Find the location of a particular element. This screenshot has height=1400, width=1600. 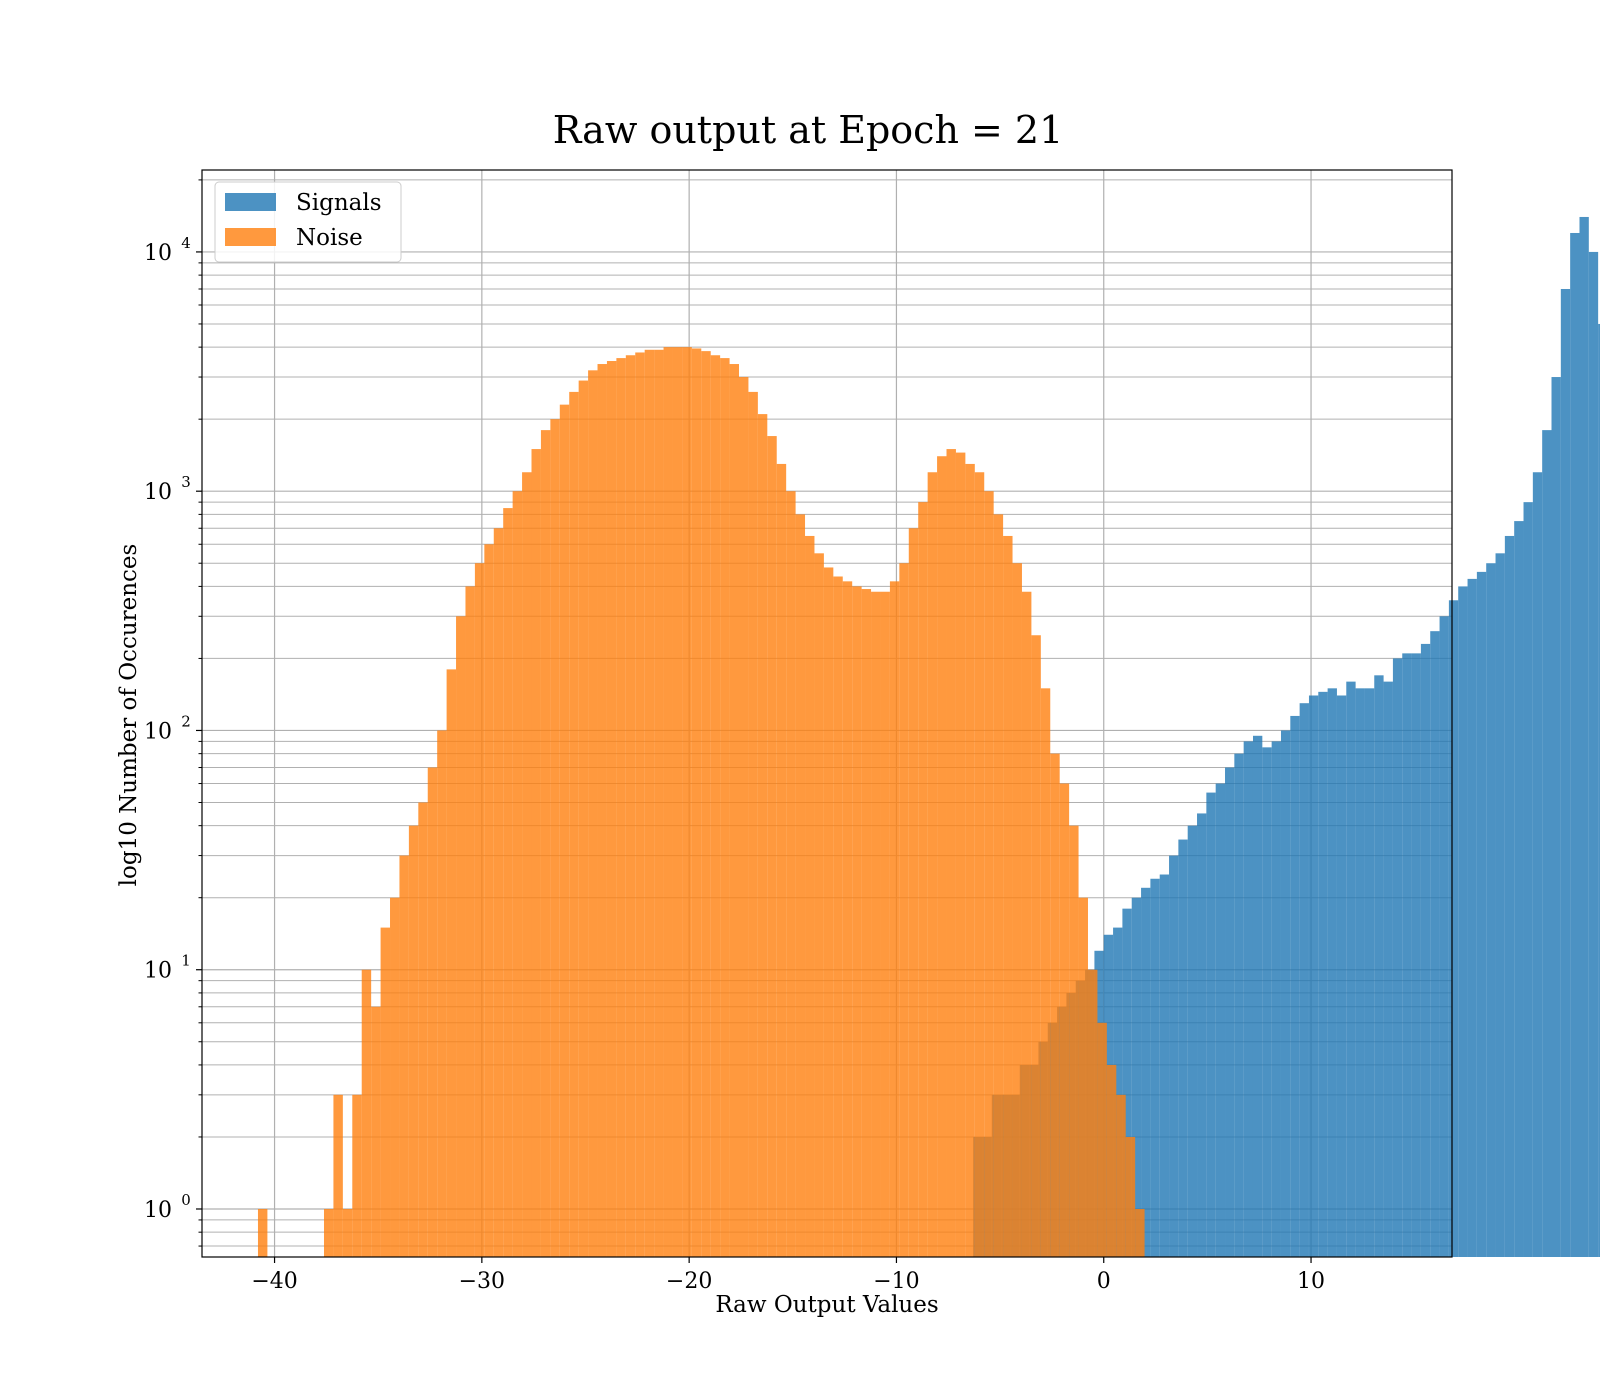

y-axis-label: log10 Number of Occurences is located at coordinates (129, 715).